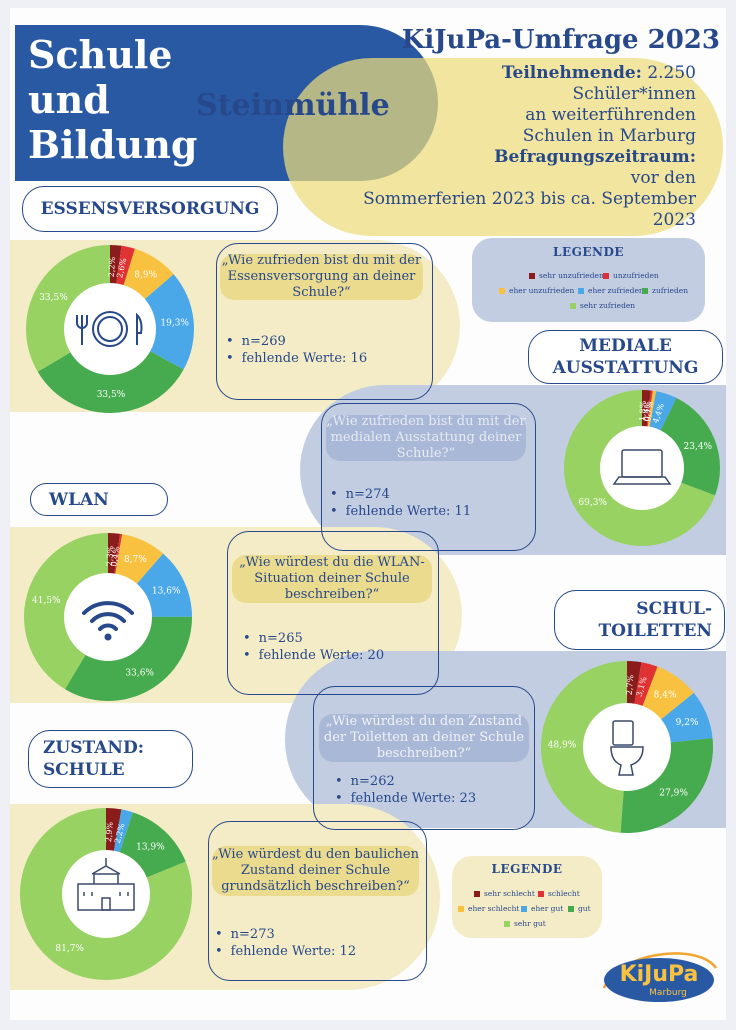 This screenshot has width=736, height=1030. What do you see at coordinates (611, 290) in the screenshot?
I see `legend-item: eher zufrieden` at bounding box center [611, 290].